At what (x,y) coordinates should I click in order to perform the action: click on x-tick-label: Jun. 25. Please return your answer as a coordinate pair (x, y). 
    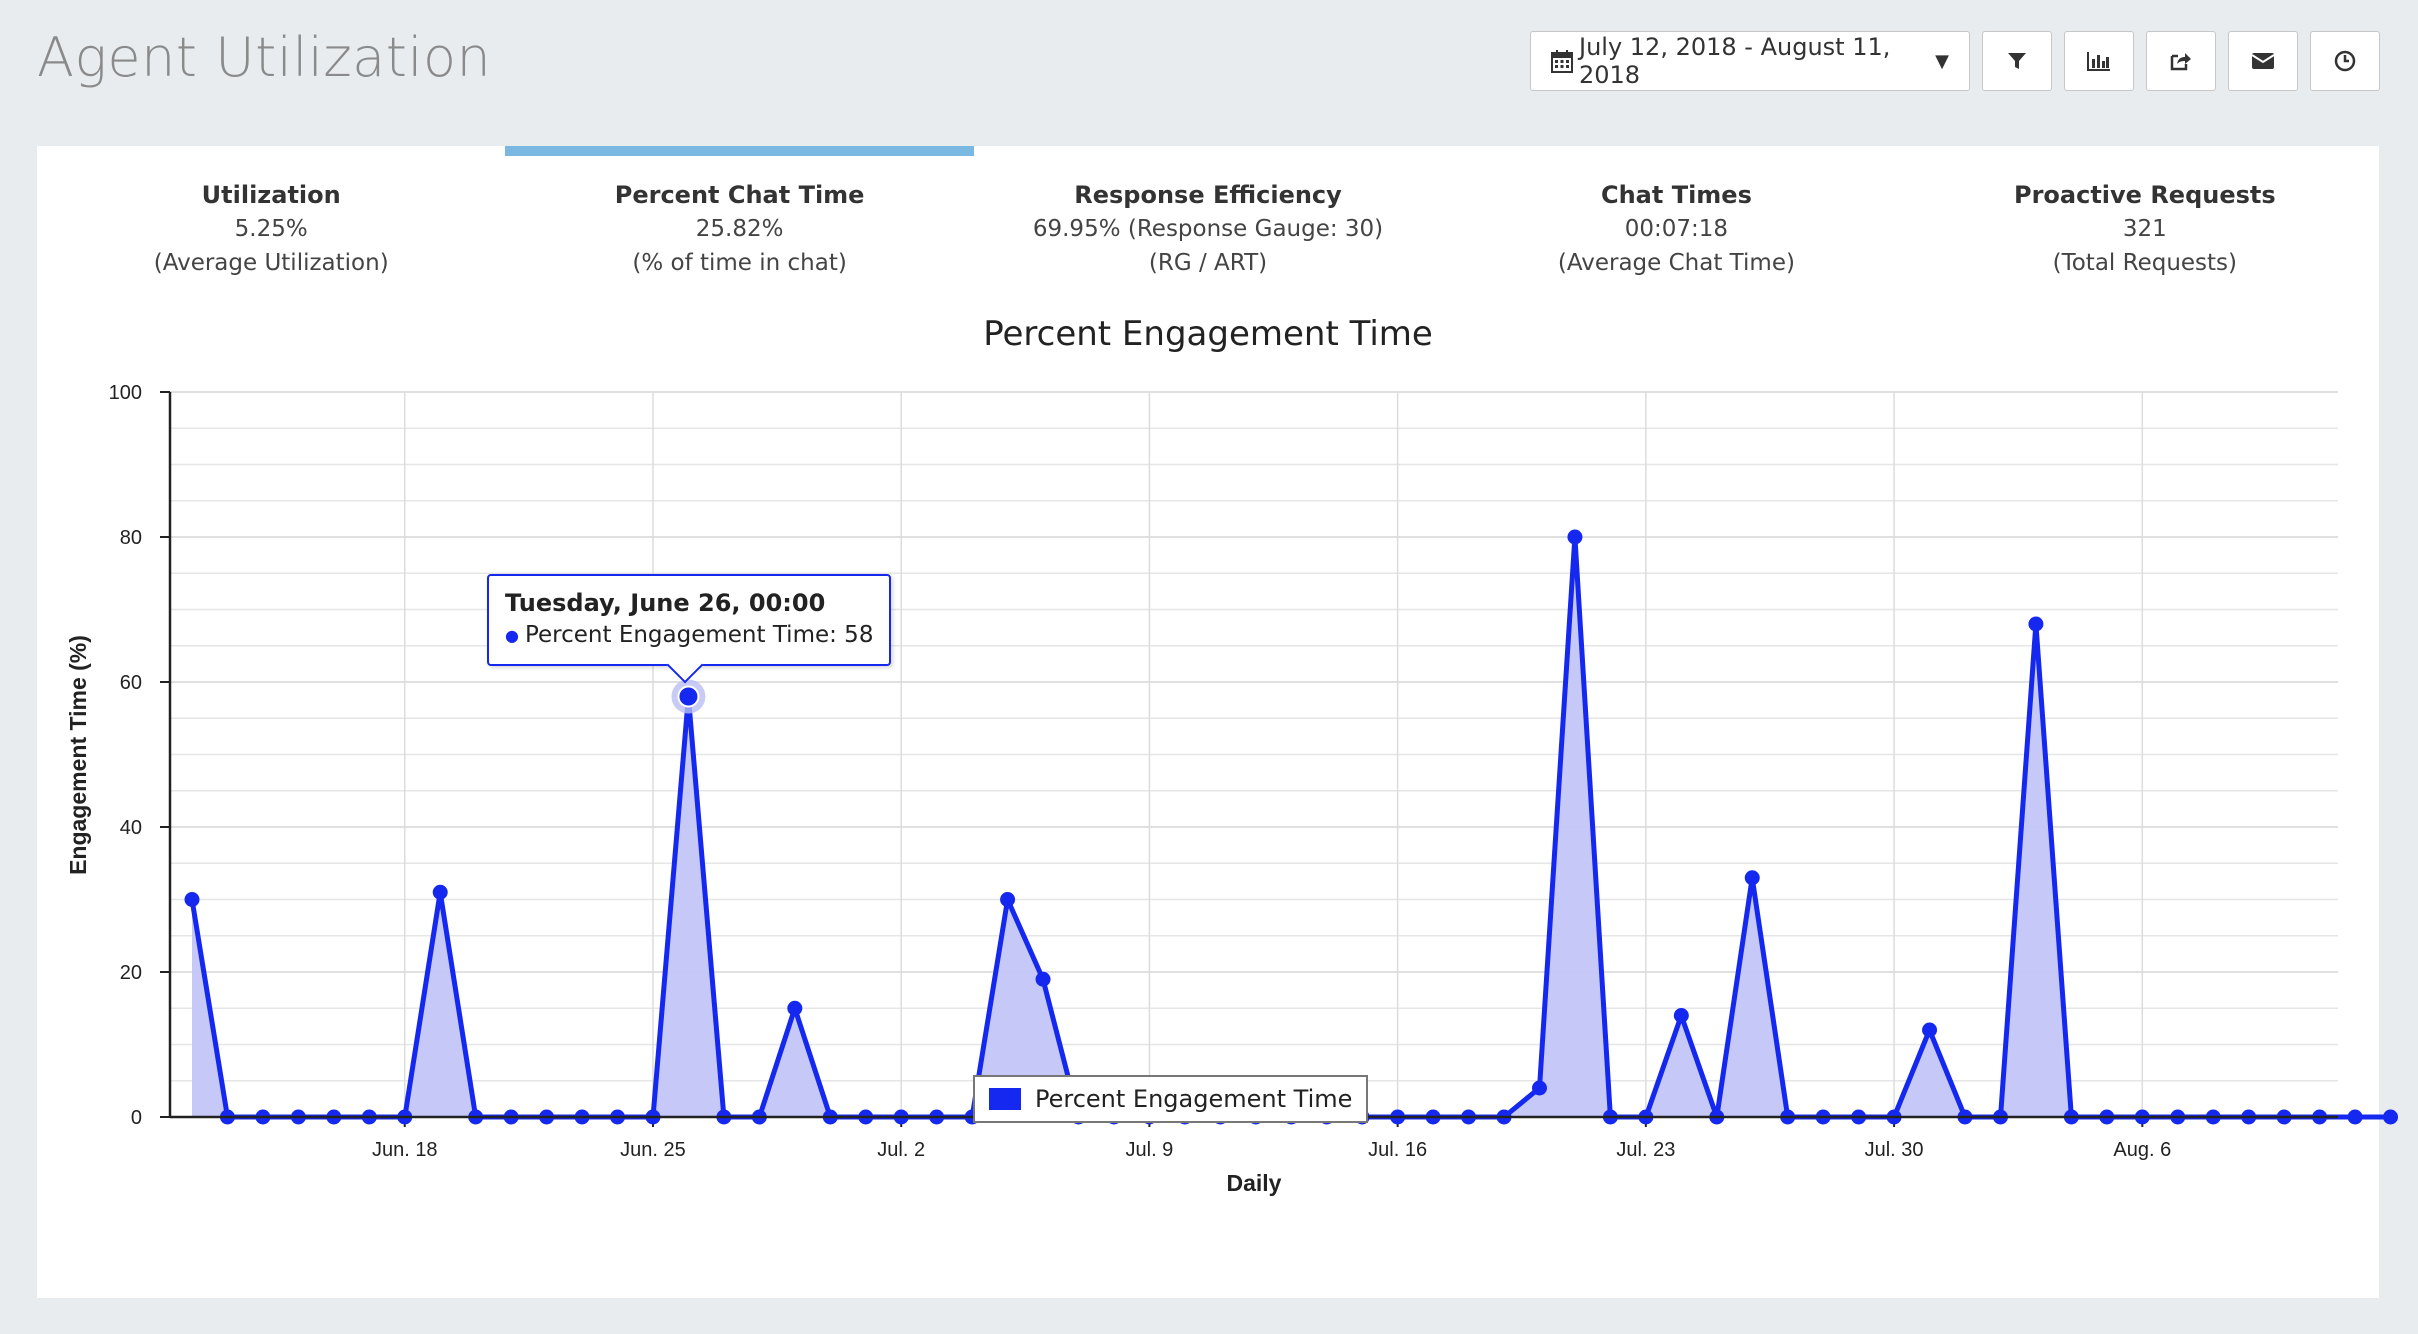
    Looking at the image, I should click on (653, 1150).